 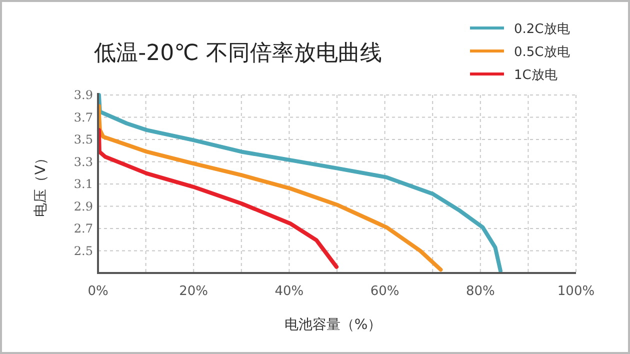 I want to click on chart-title: 低温-20℃ 不同倍率放电曲线, so click(x=238, y=53).